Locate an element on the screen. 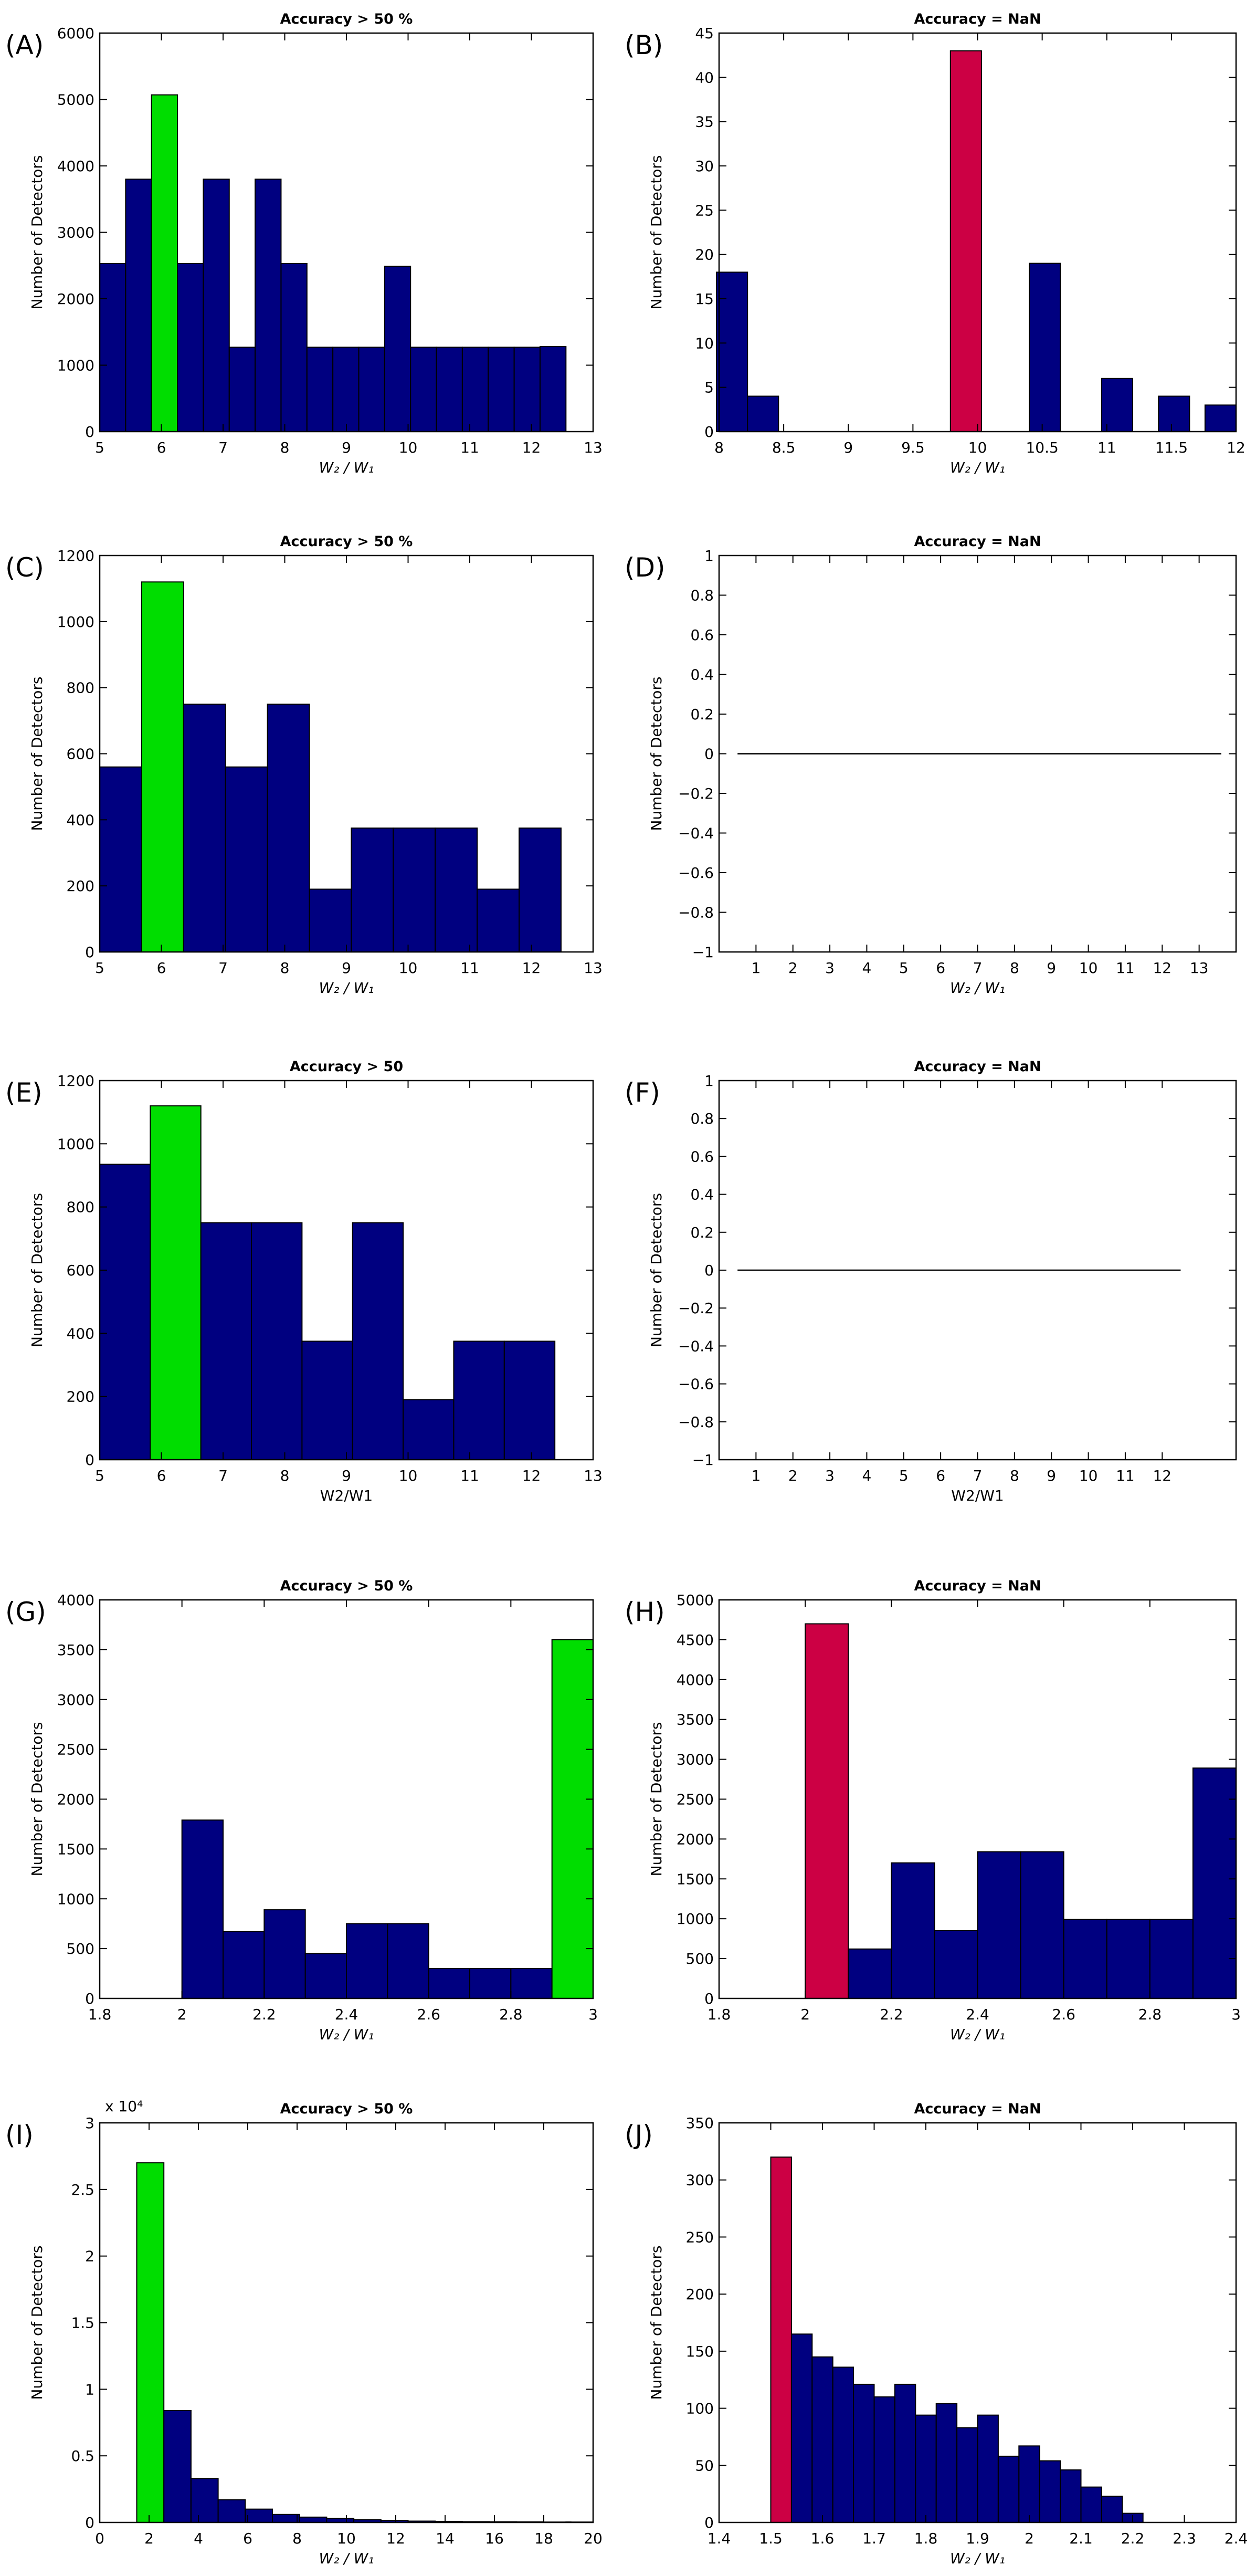 This screenshot has width=1256, height=2576. x-tick-label: 2.2 is located at coordinates (264, 2014).